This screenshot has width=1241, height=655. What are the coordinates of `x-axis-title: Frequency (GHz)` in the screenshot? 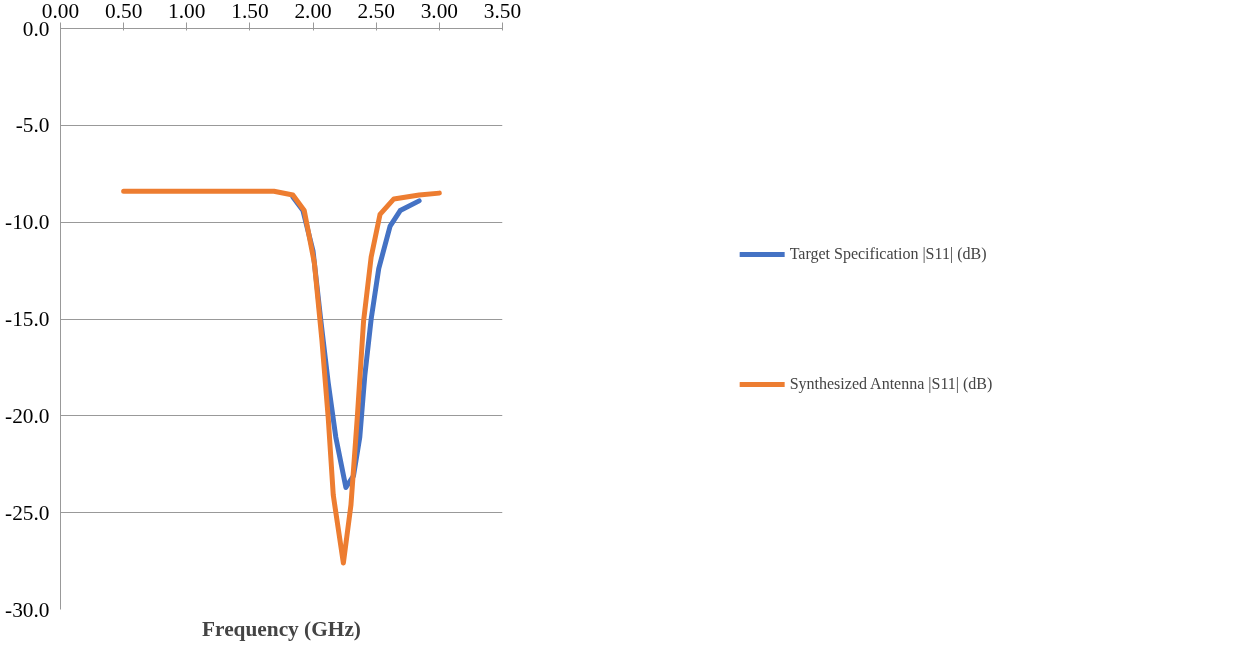 It's located at (281, 628).